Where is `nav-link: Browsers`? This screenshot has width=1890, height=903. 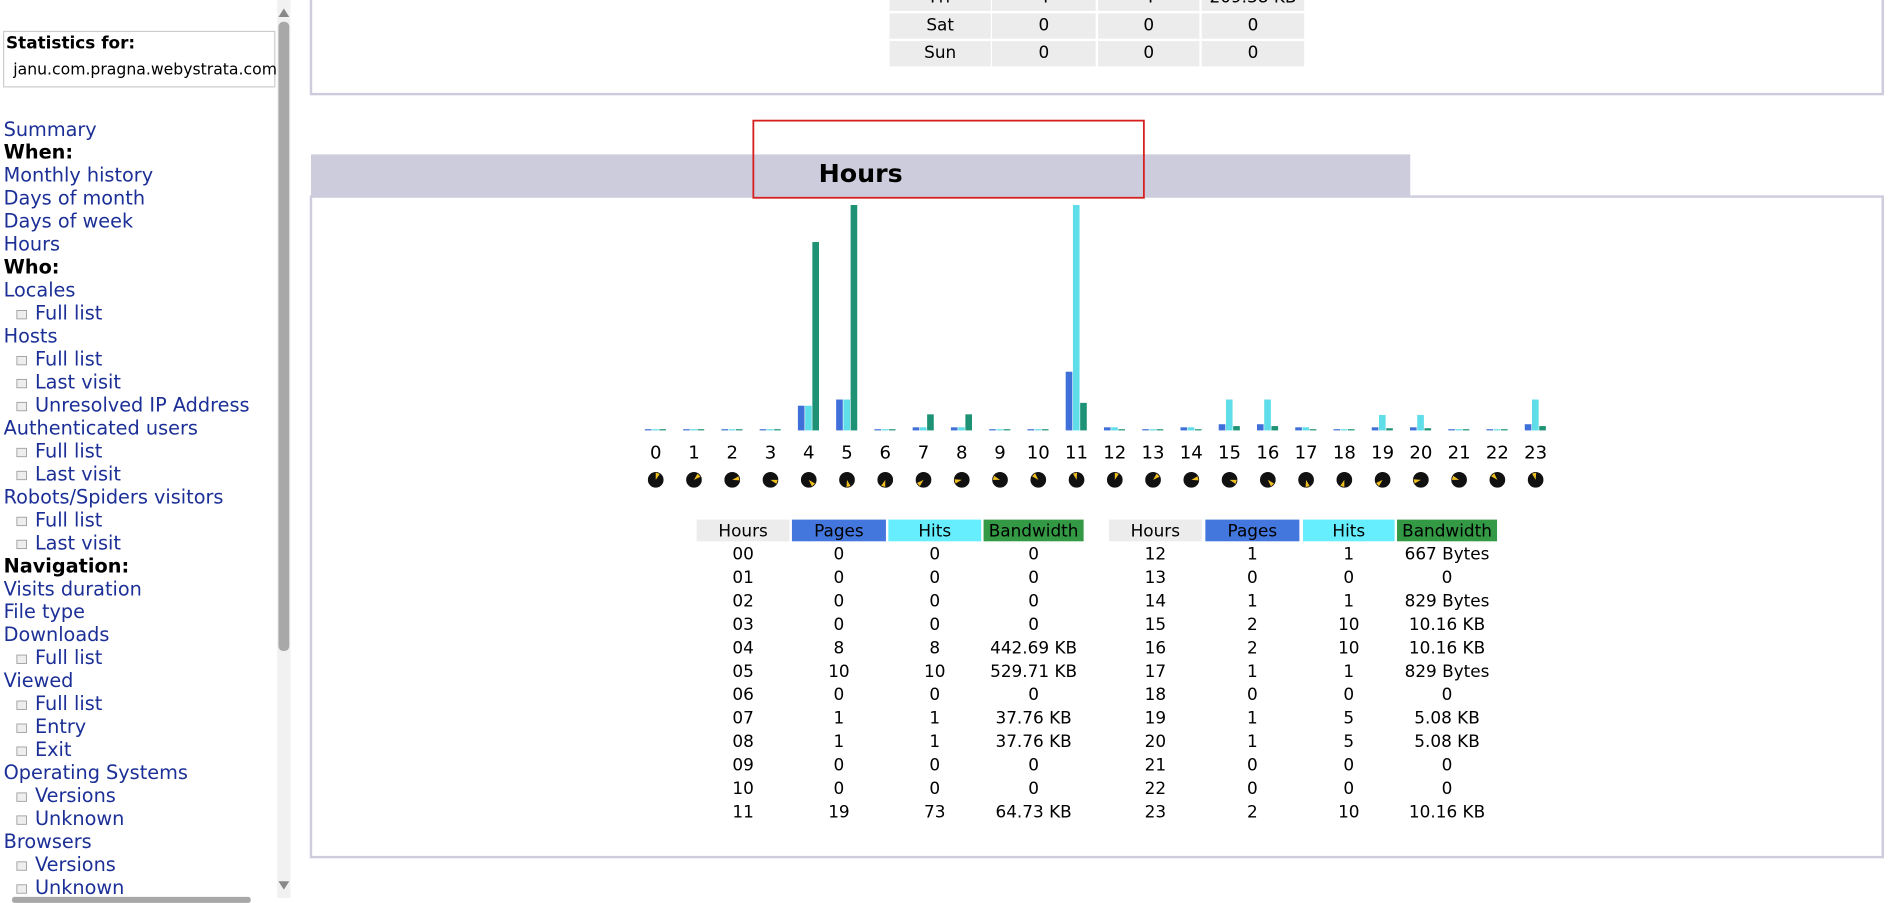
nav-link: Browsers is located at coordinates (48, 841).